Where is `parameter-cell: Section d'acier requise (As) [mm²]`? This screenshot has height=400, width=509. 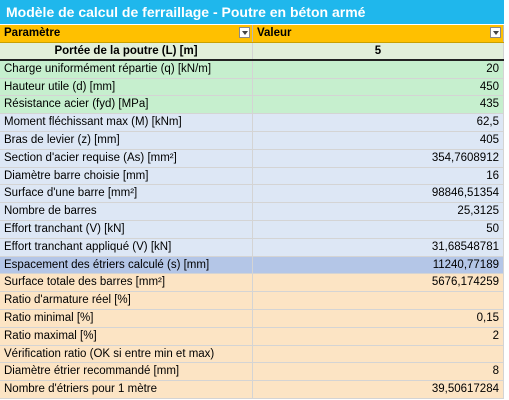 parameter-cell: Section d'acier requise (As) [mm²] is located at coordinates (126, 158).